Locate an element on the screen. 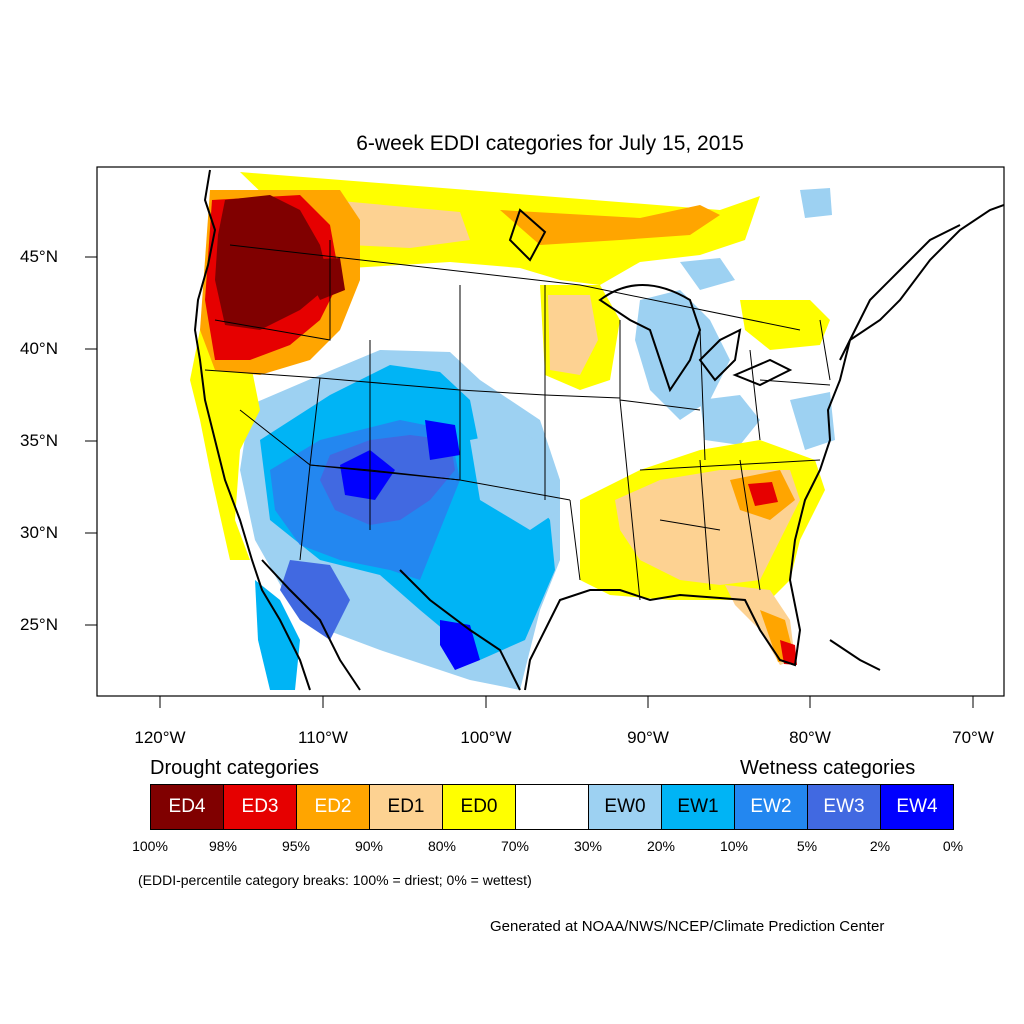 This screenshot has height=1024, width=1024. lat-label-45: 45°N is located at coordinates (39, 256).